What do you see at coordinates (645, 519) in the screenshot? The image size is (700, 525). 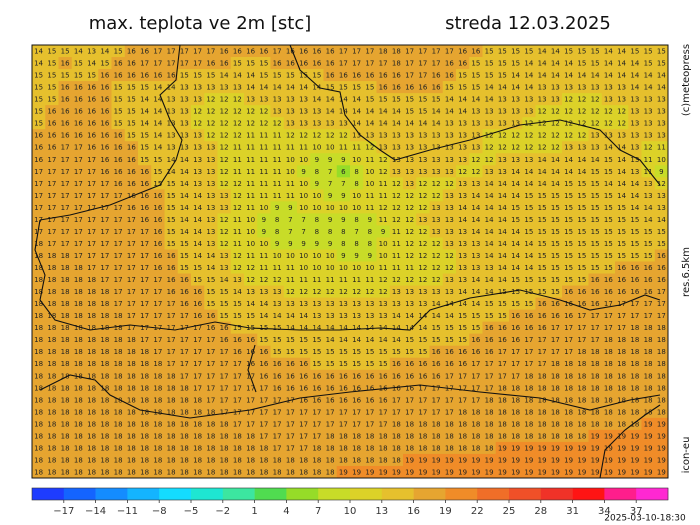 I see `run-label: 2025-03-10-18:30` at bounding box center [645, 519].